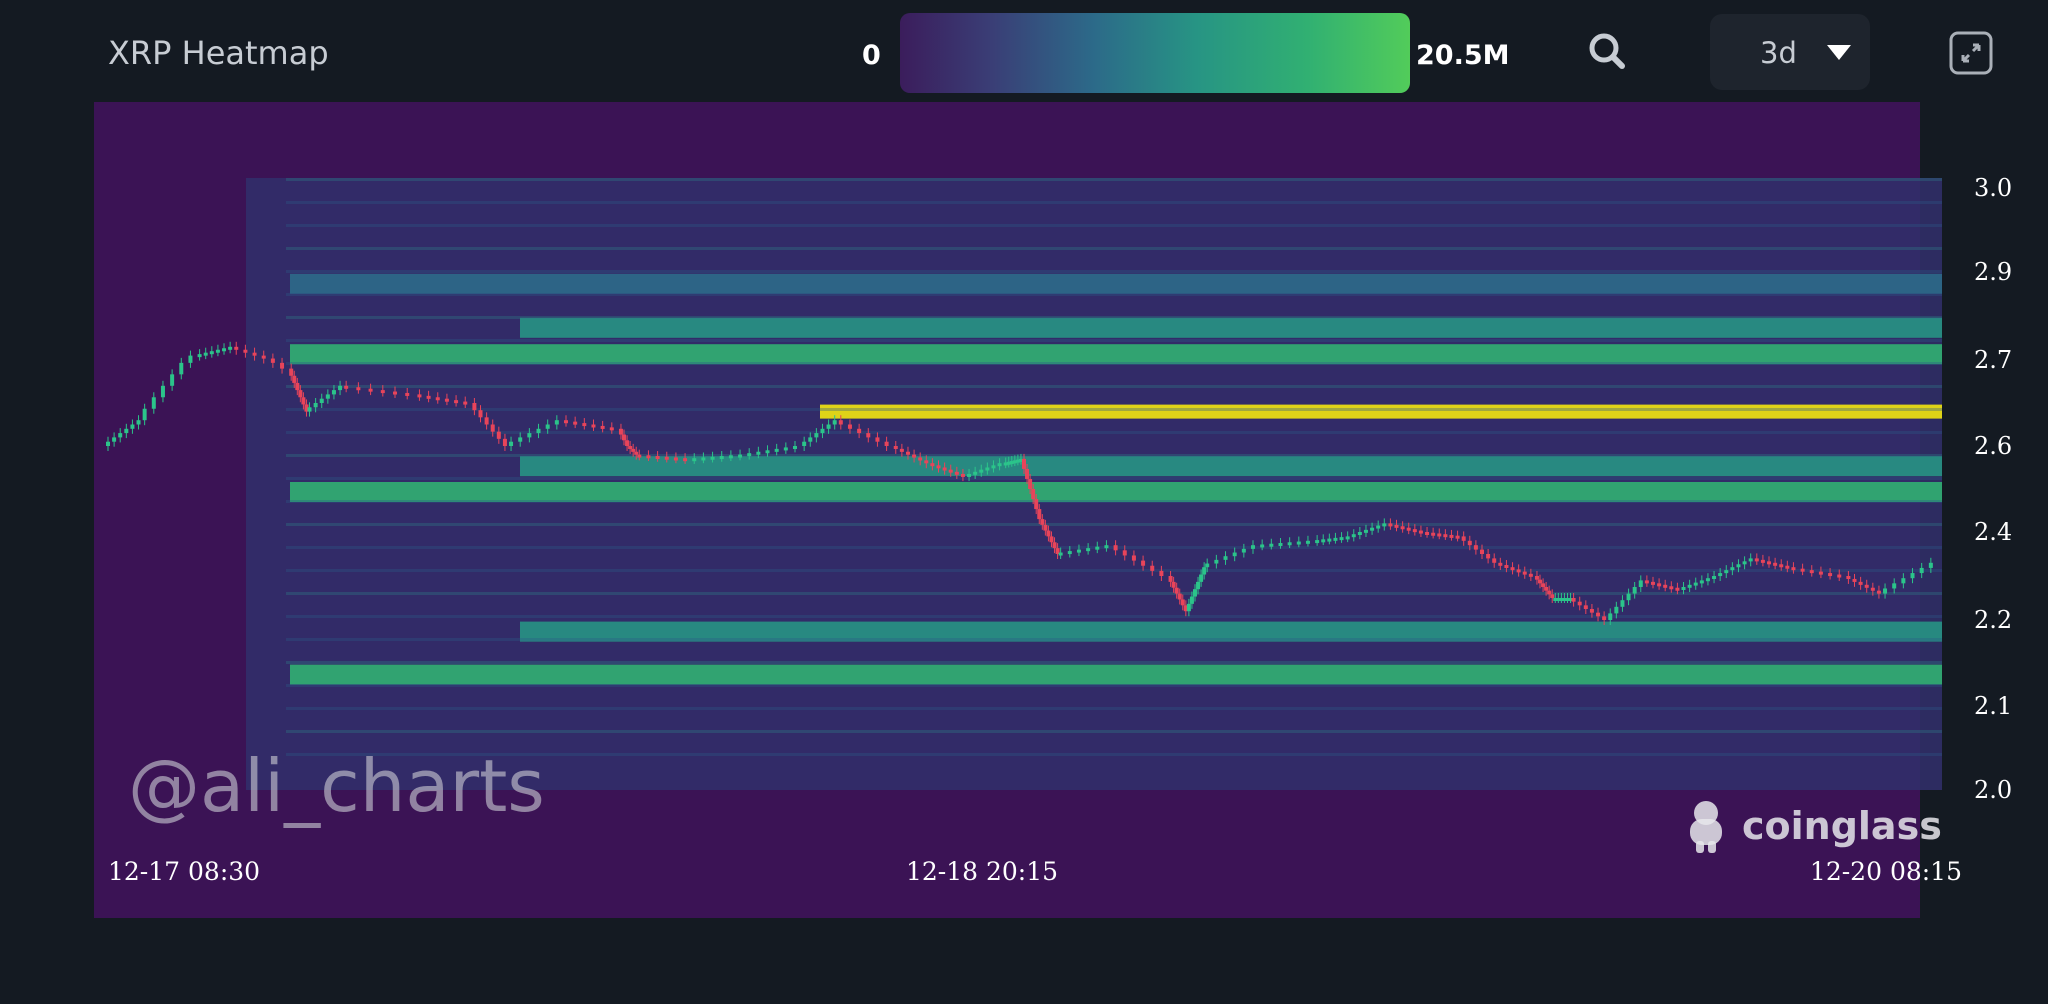 This screenshot has height=1004, width=2048. I want to click on search-button, so click(1608, 52).